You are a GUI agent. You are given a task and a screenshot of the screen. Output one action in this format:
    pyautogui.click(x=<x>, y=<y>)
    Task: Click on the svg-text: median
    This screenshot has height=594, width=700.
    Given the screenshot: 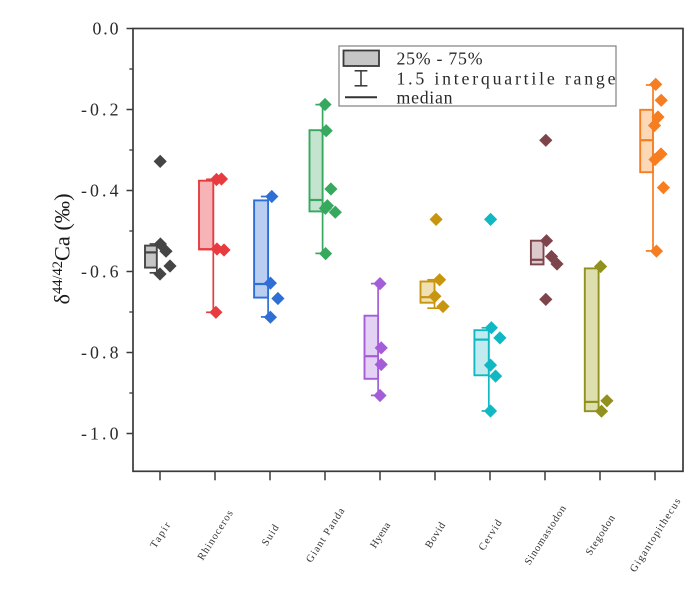 What is the action you would take?
    pyautogui.click(x=425, y=98)
    